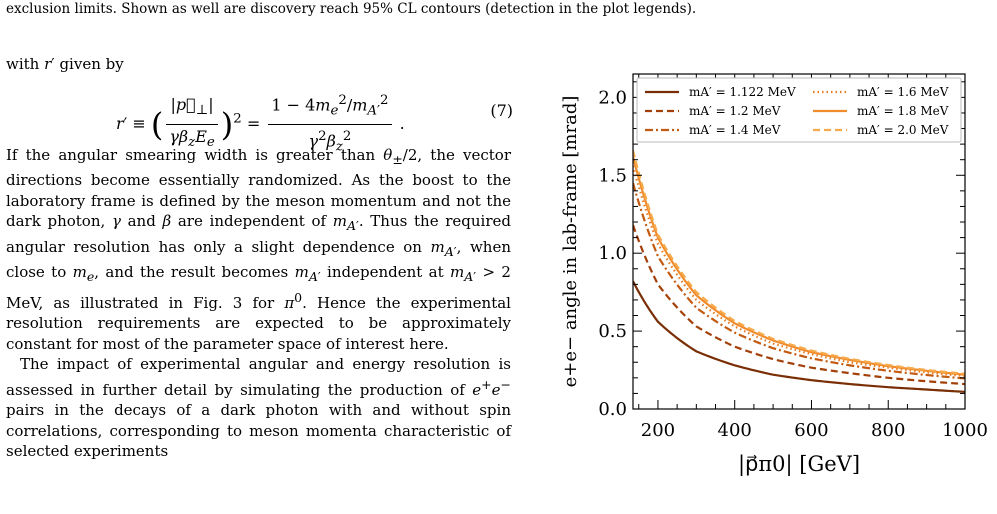 This screenshot has width=997, height=514. Describe the element at coordinates (811, 430) in the screenshot. I see `x-tick-label: 600` at that location.